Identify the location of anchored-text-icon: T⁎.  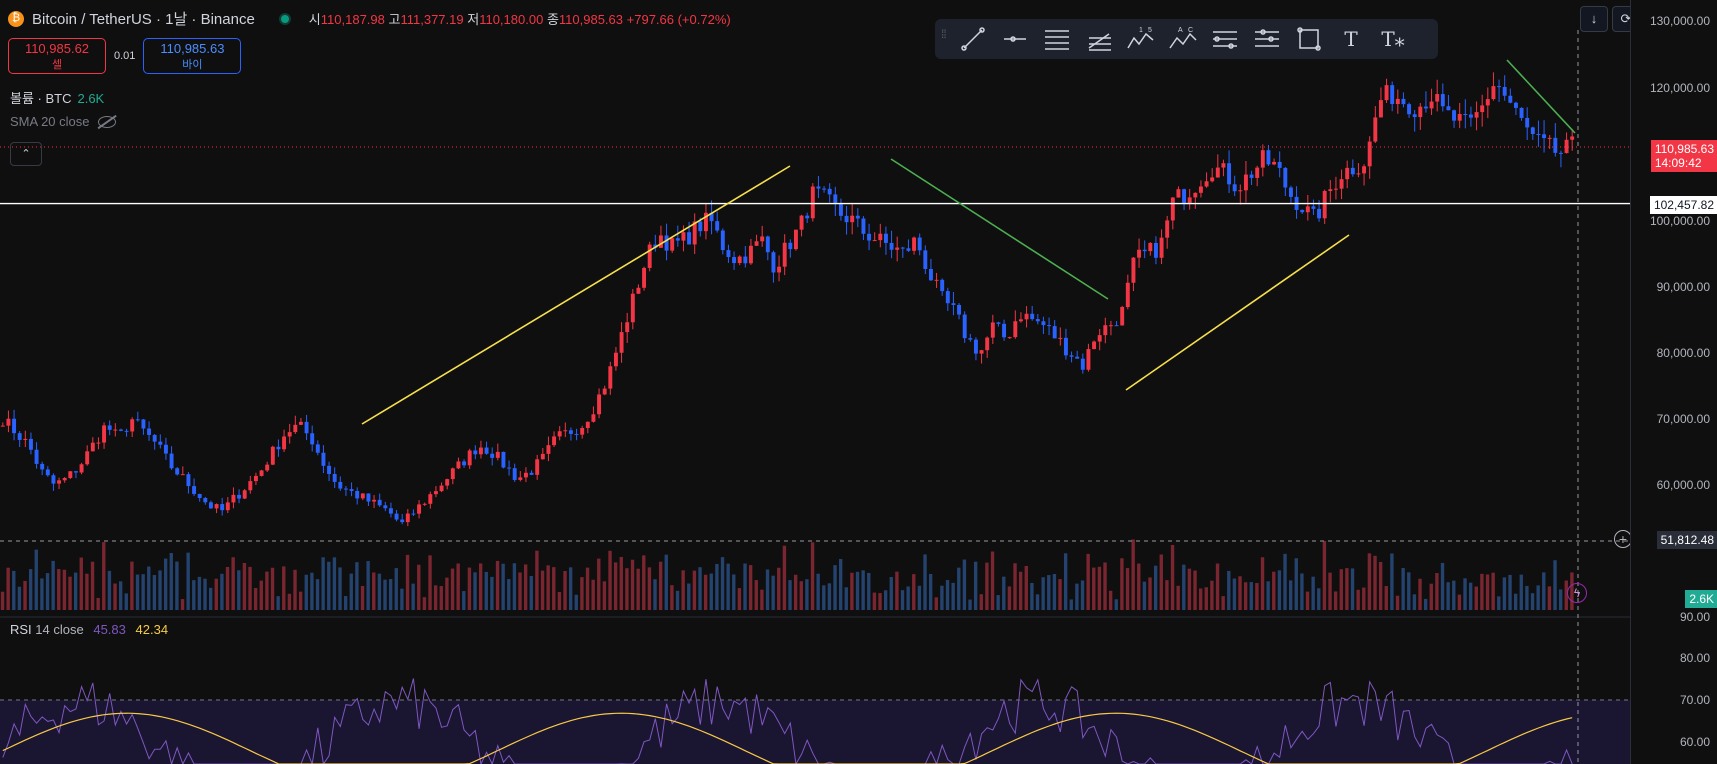
(1393, 39).